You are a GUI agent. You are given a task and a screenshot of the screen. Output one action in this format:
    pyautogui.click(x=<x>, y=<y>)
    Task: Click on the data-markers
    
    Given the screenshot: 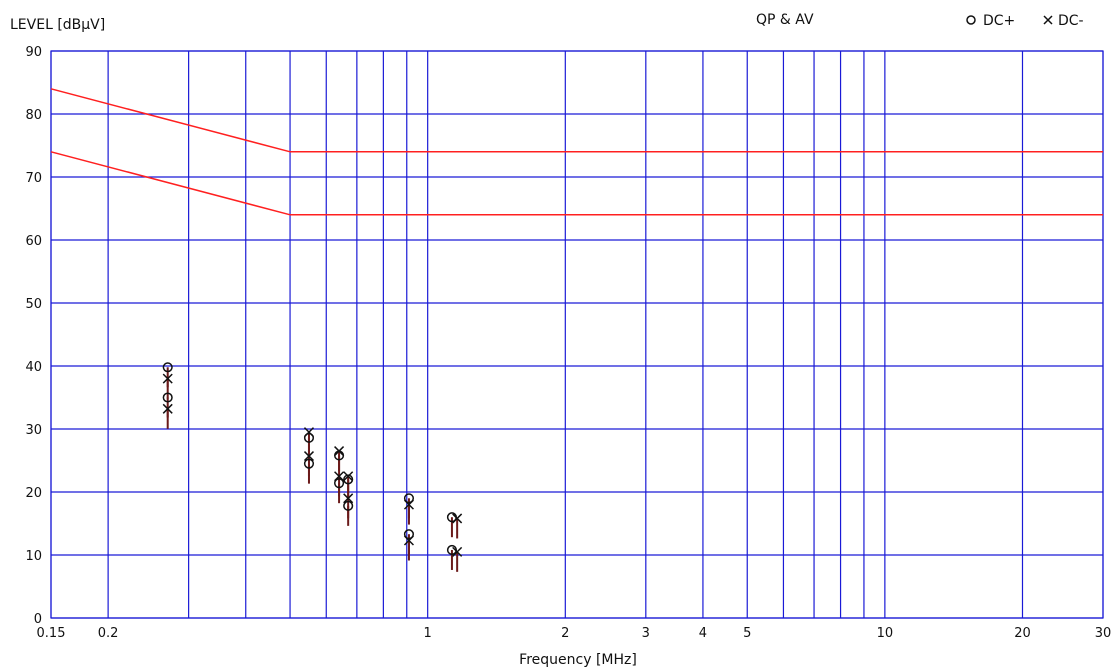 What is the action you would take?
    pyautogui.click(x=312, y=459)
    